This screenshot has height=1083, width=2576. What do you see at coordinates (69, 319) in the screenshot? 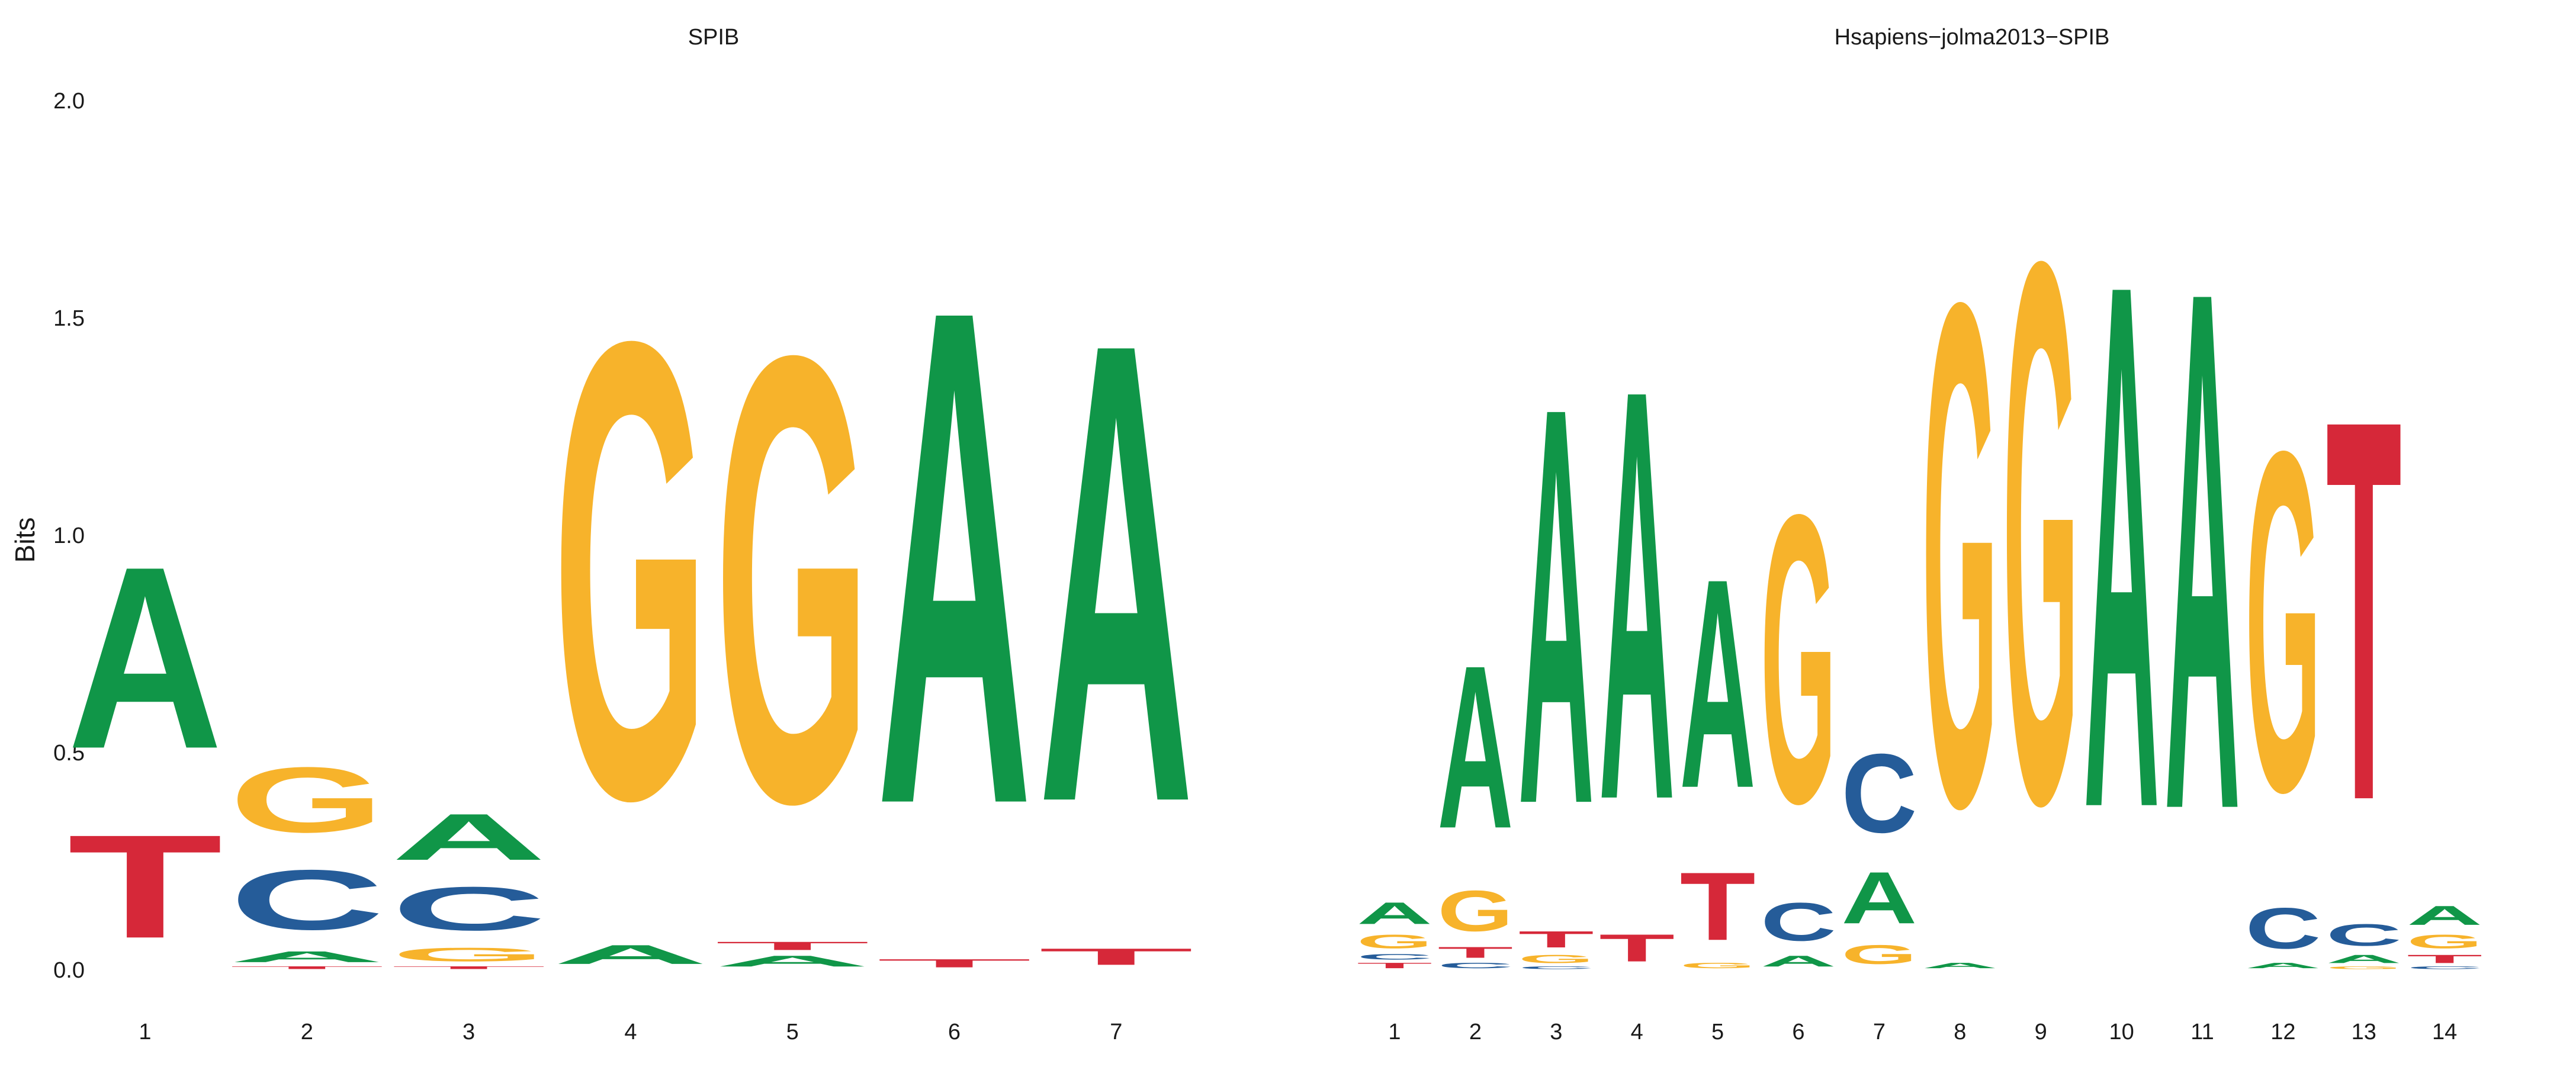
I see `y-tick-label: 1.5` at bounding box center [69, 319].